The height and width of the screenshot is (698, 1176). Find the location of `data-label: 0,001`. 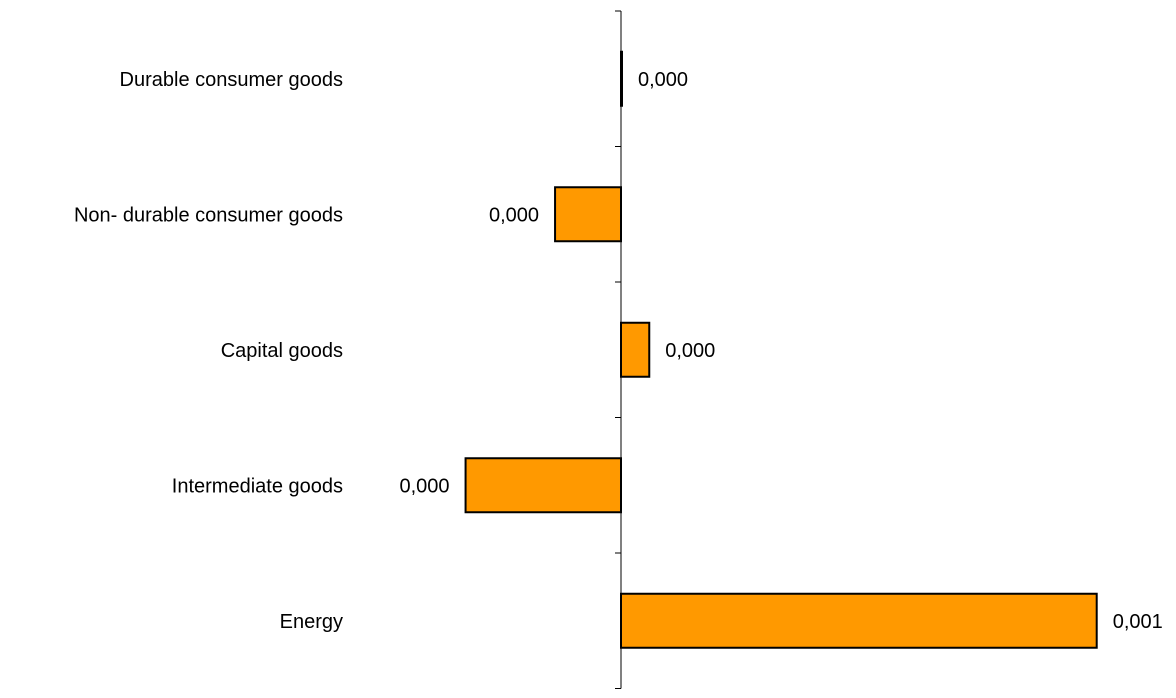

data-label: 0,001 is located at coordinates (1138, 622).